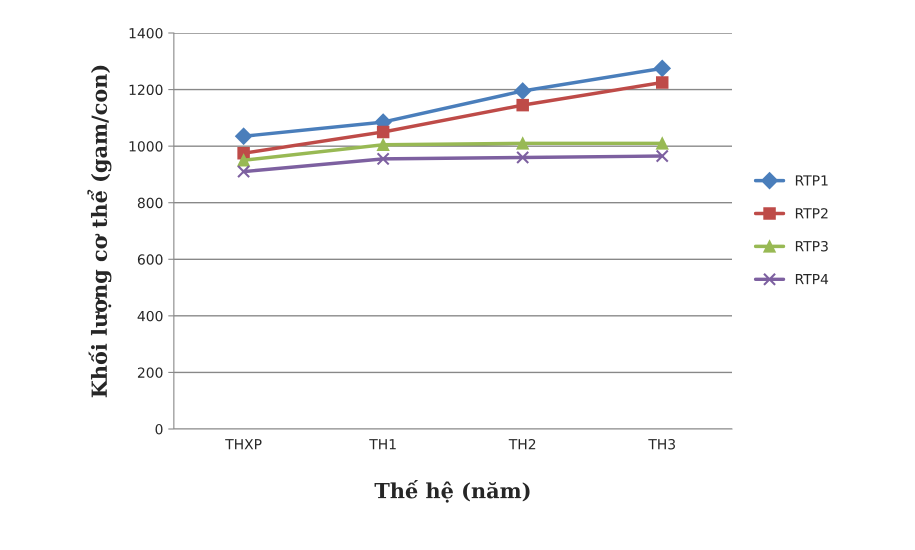 Image resolution: width=915 pixels, height=550 pixels. What do you see at coordinates (99, 232) in the screenshot?
I see `y-axis-title: Khối lượng cơ thể (gam/con)` at bounding box center [99, 232].